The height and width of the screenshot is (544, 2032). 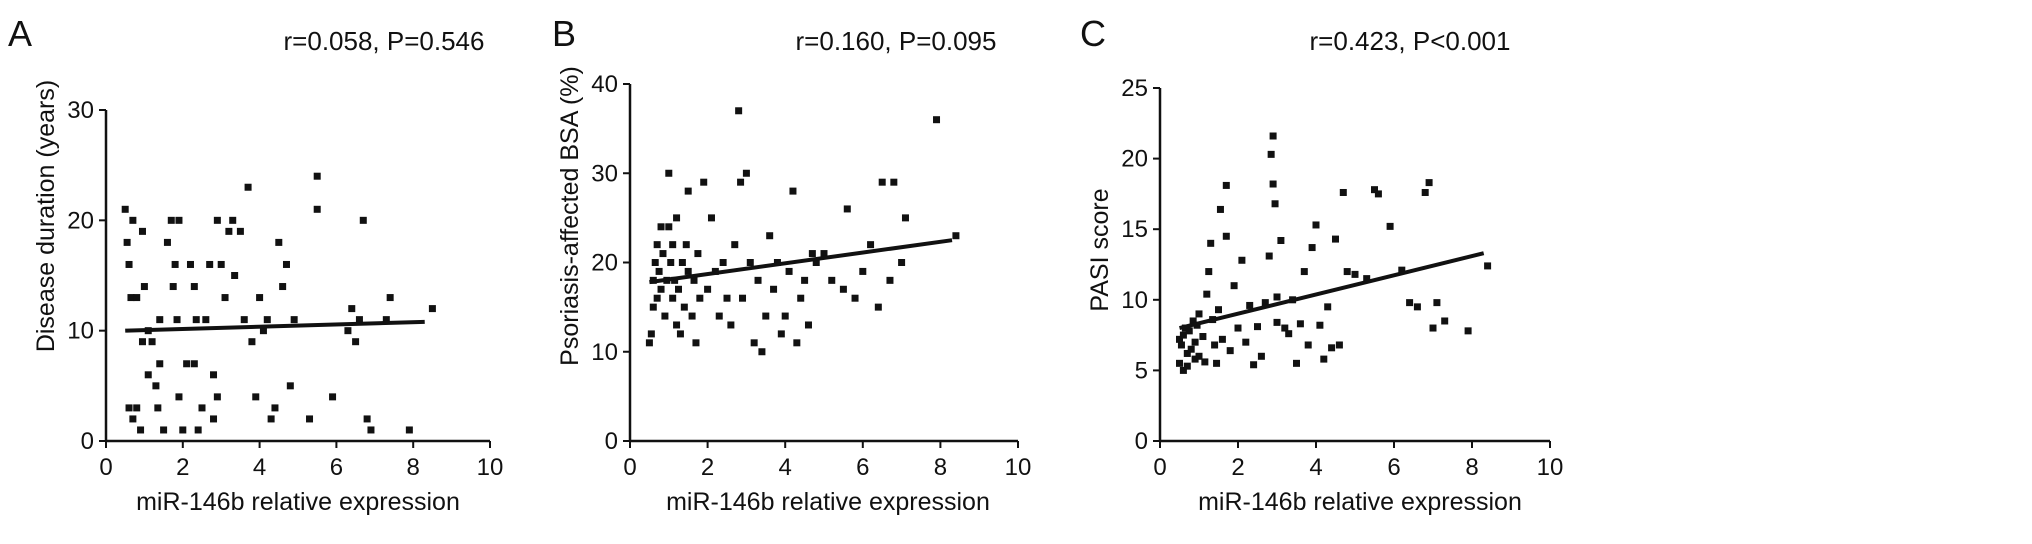 I want to click on x-axis-label: miR-146b relative expression, so click(x=298, y=502).